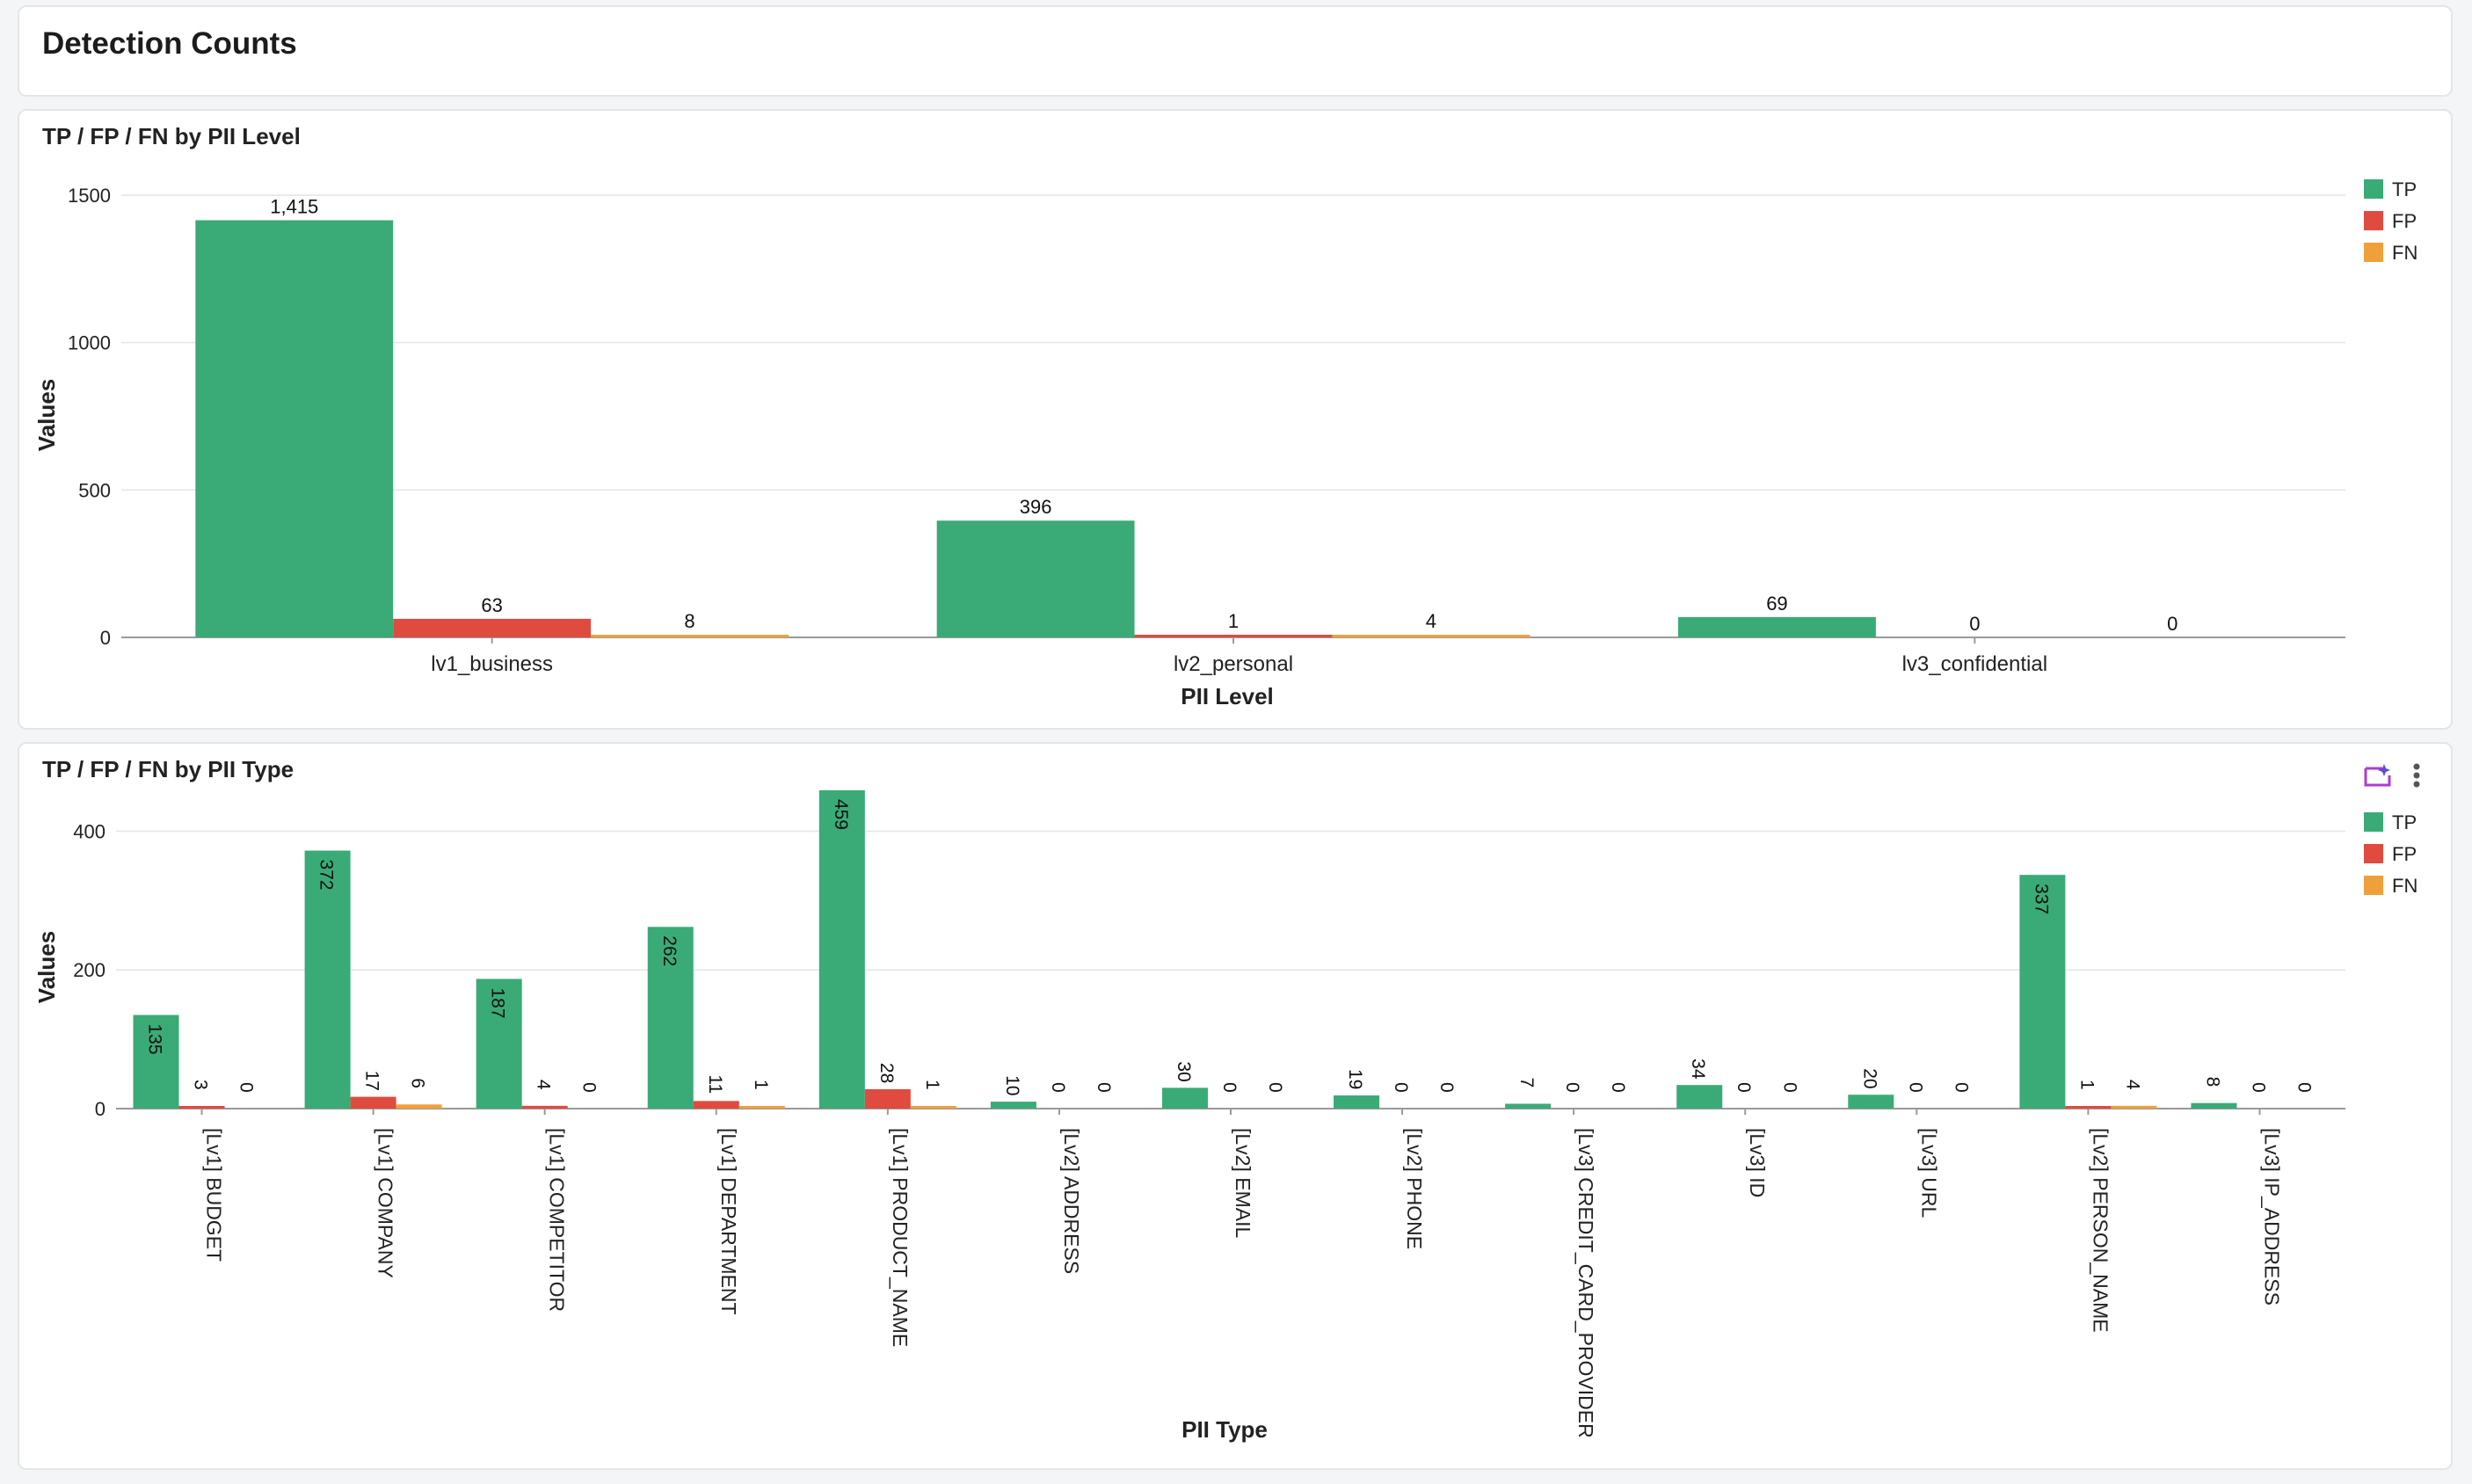 The width and height of the screenshot is (2472, 1484). What do you see at coordinates (105, 638) in the screenshot?
I see `y-tick-label: 0` at bounding box center [105, 638].